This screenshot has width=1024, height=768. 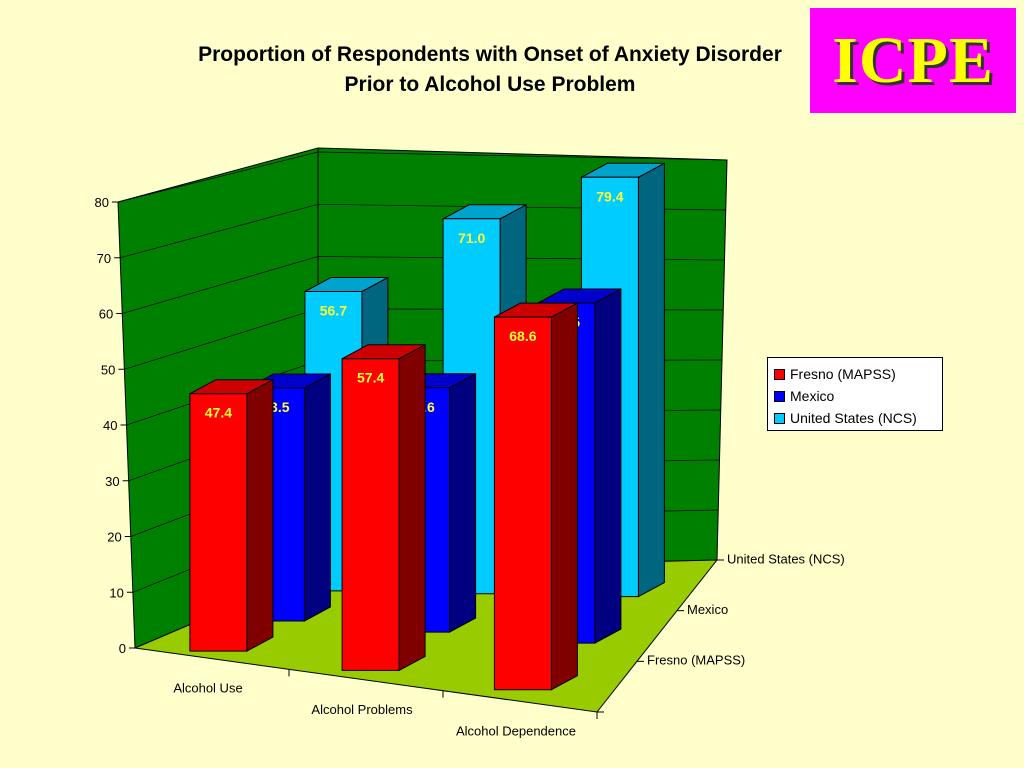 I want to click on x-tick-label: Alcohol Dependence, so click(x=516, y=730).